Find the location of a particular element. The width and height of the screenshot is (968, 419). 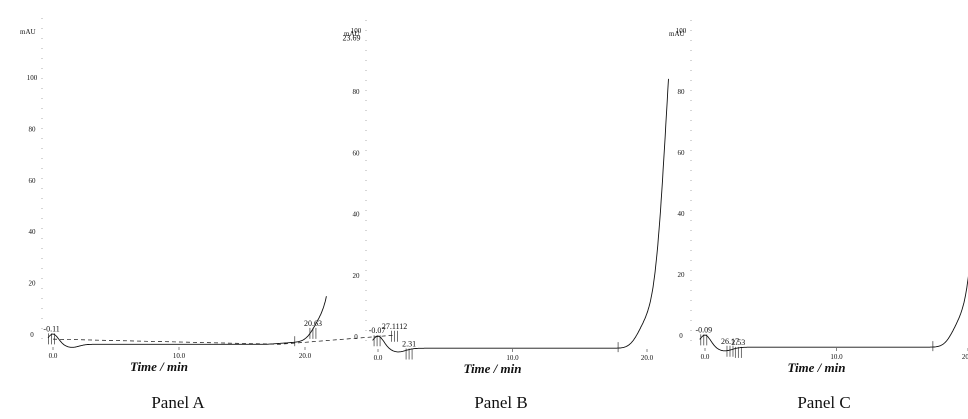

panel-b-y-unit-label: mAU is located at coordinates (352, 34).